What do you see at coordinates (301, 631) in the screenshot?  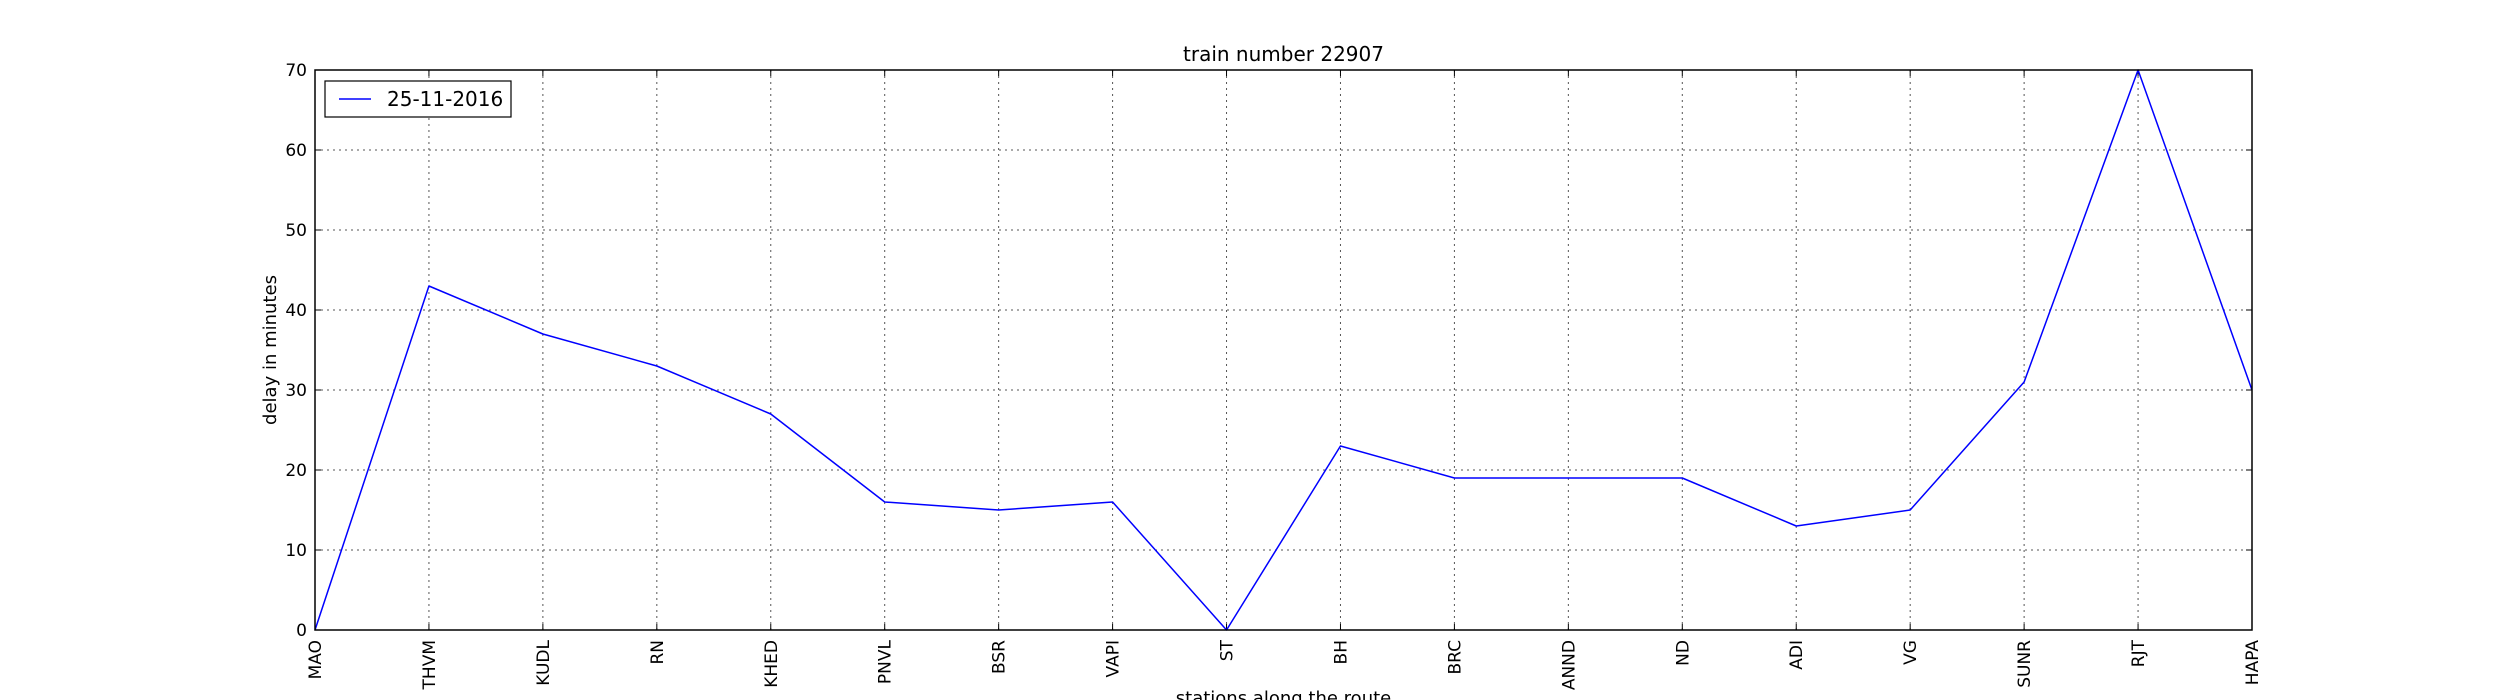 I see `y-tick-label: 0` at bounding box center [301, 631].